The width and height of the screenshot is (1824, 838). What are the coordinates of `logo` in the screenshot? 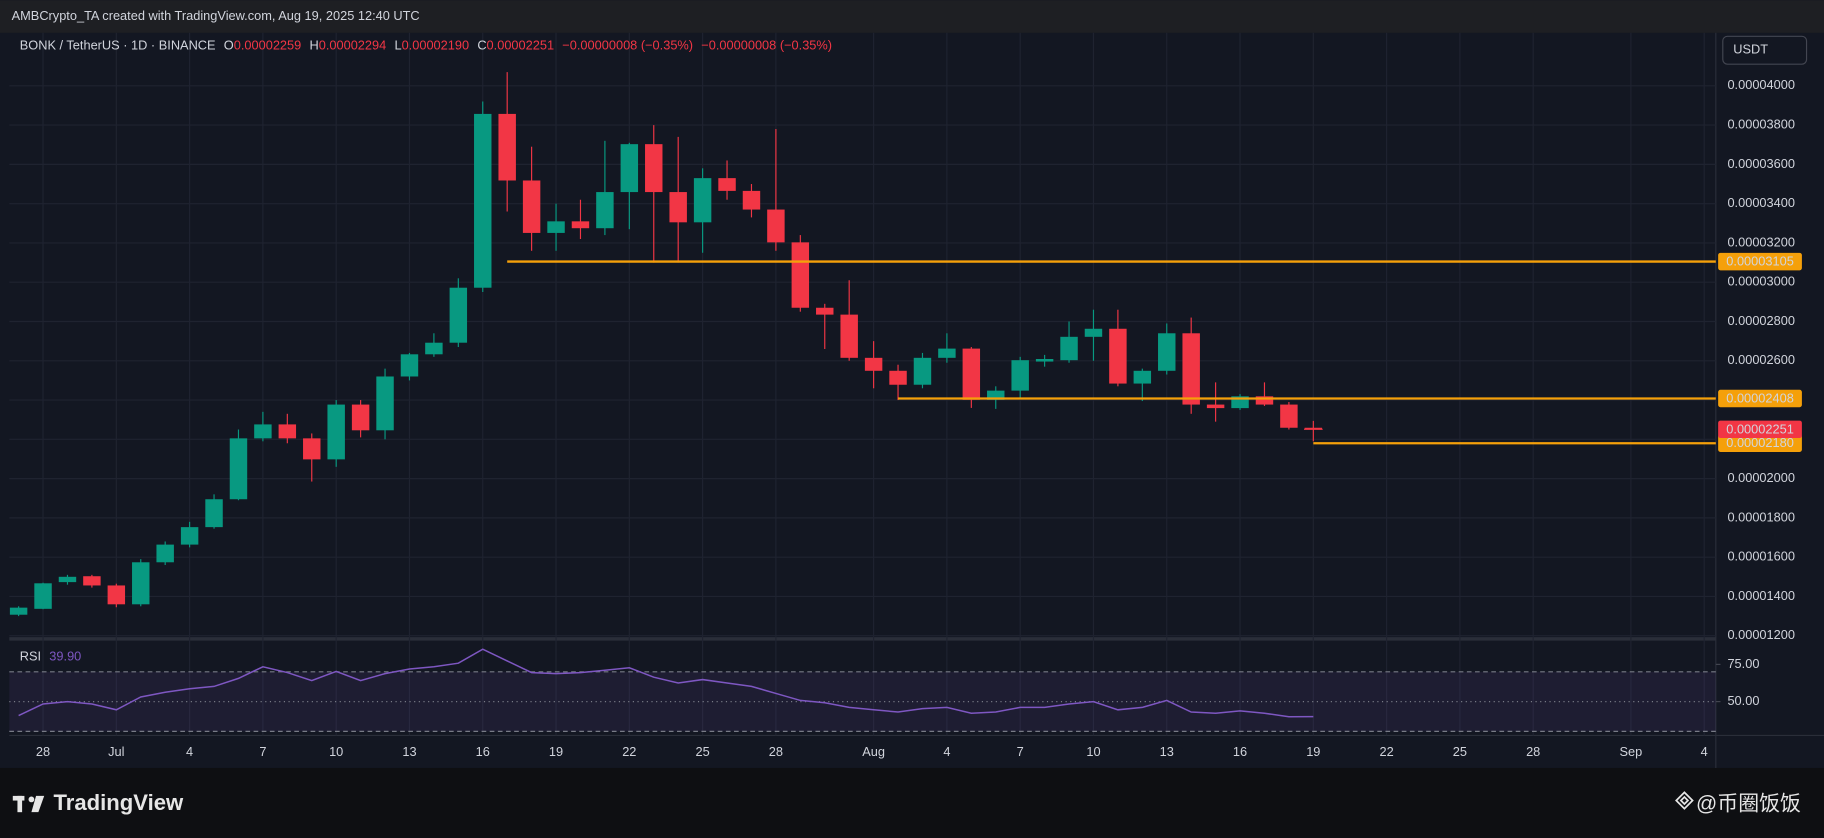 It's located at (28, 804).